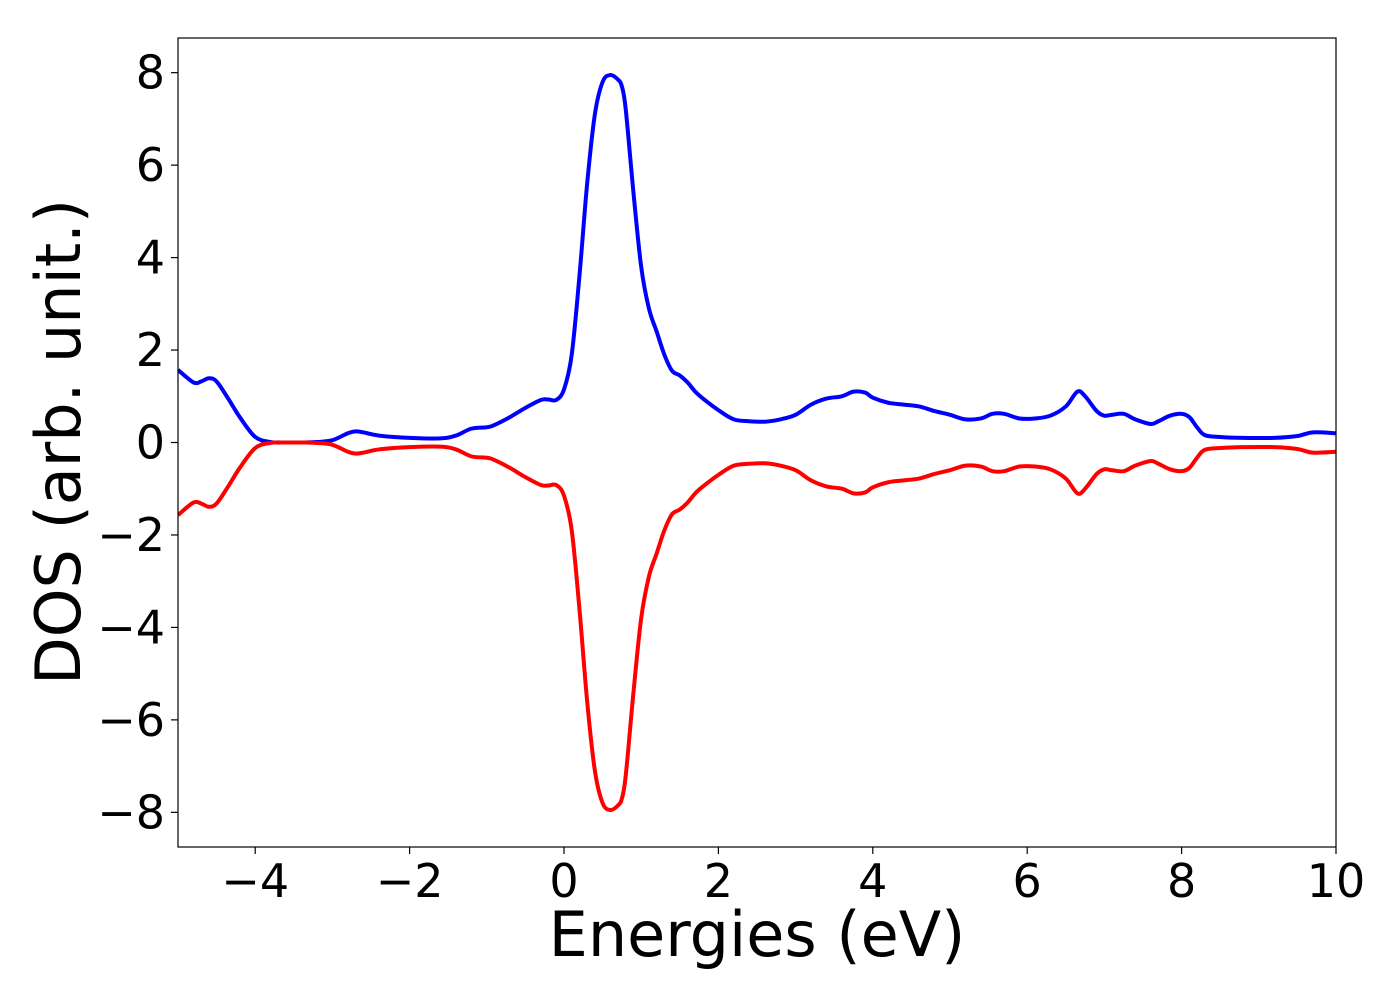  What do you see at coordinates (131, 720) in the screenshot?
I see `y-tick-label: −6` at bounding box center [131, 720].